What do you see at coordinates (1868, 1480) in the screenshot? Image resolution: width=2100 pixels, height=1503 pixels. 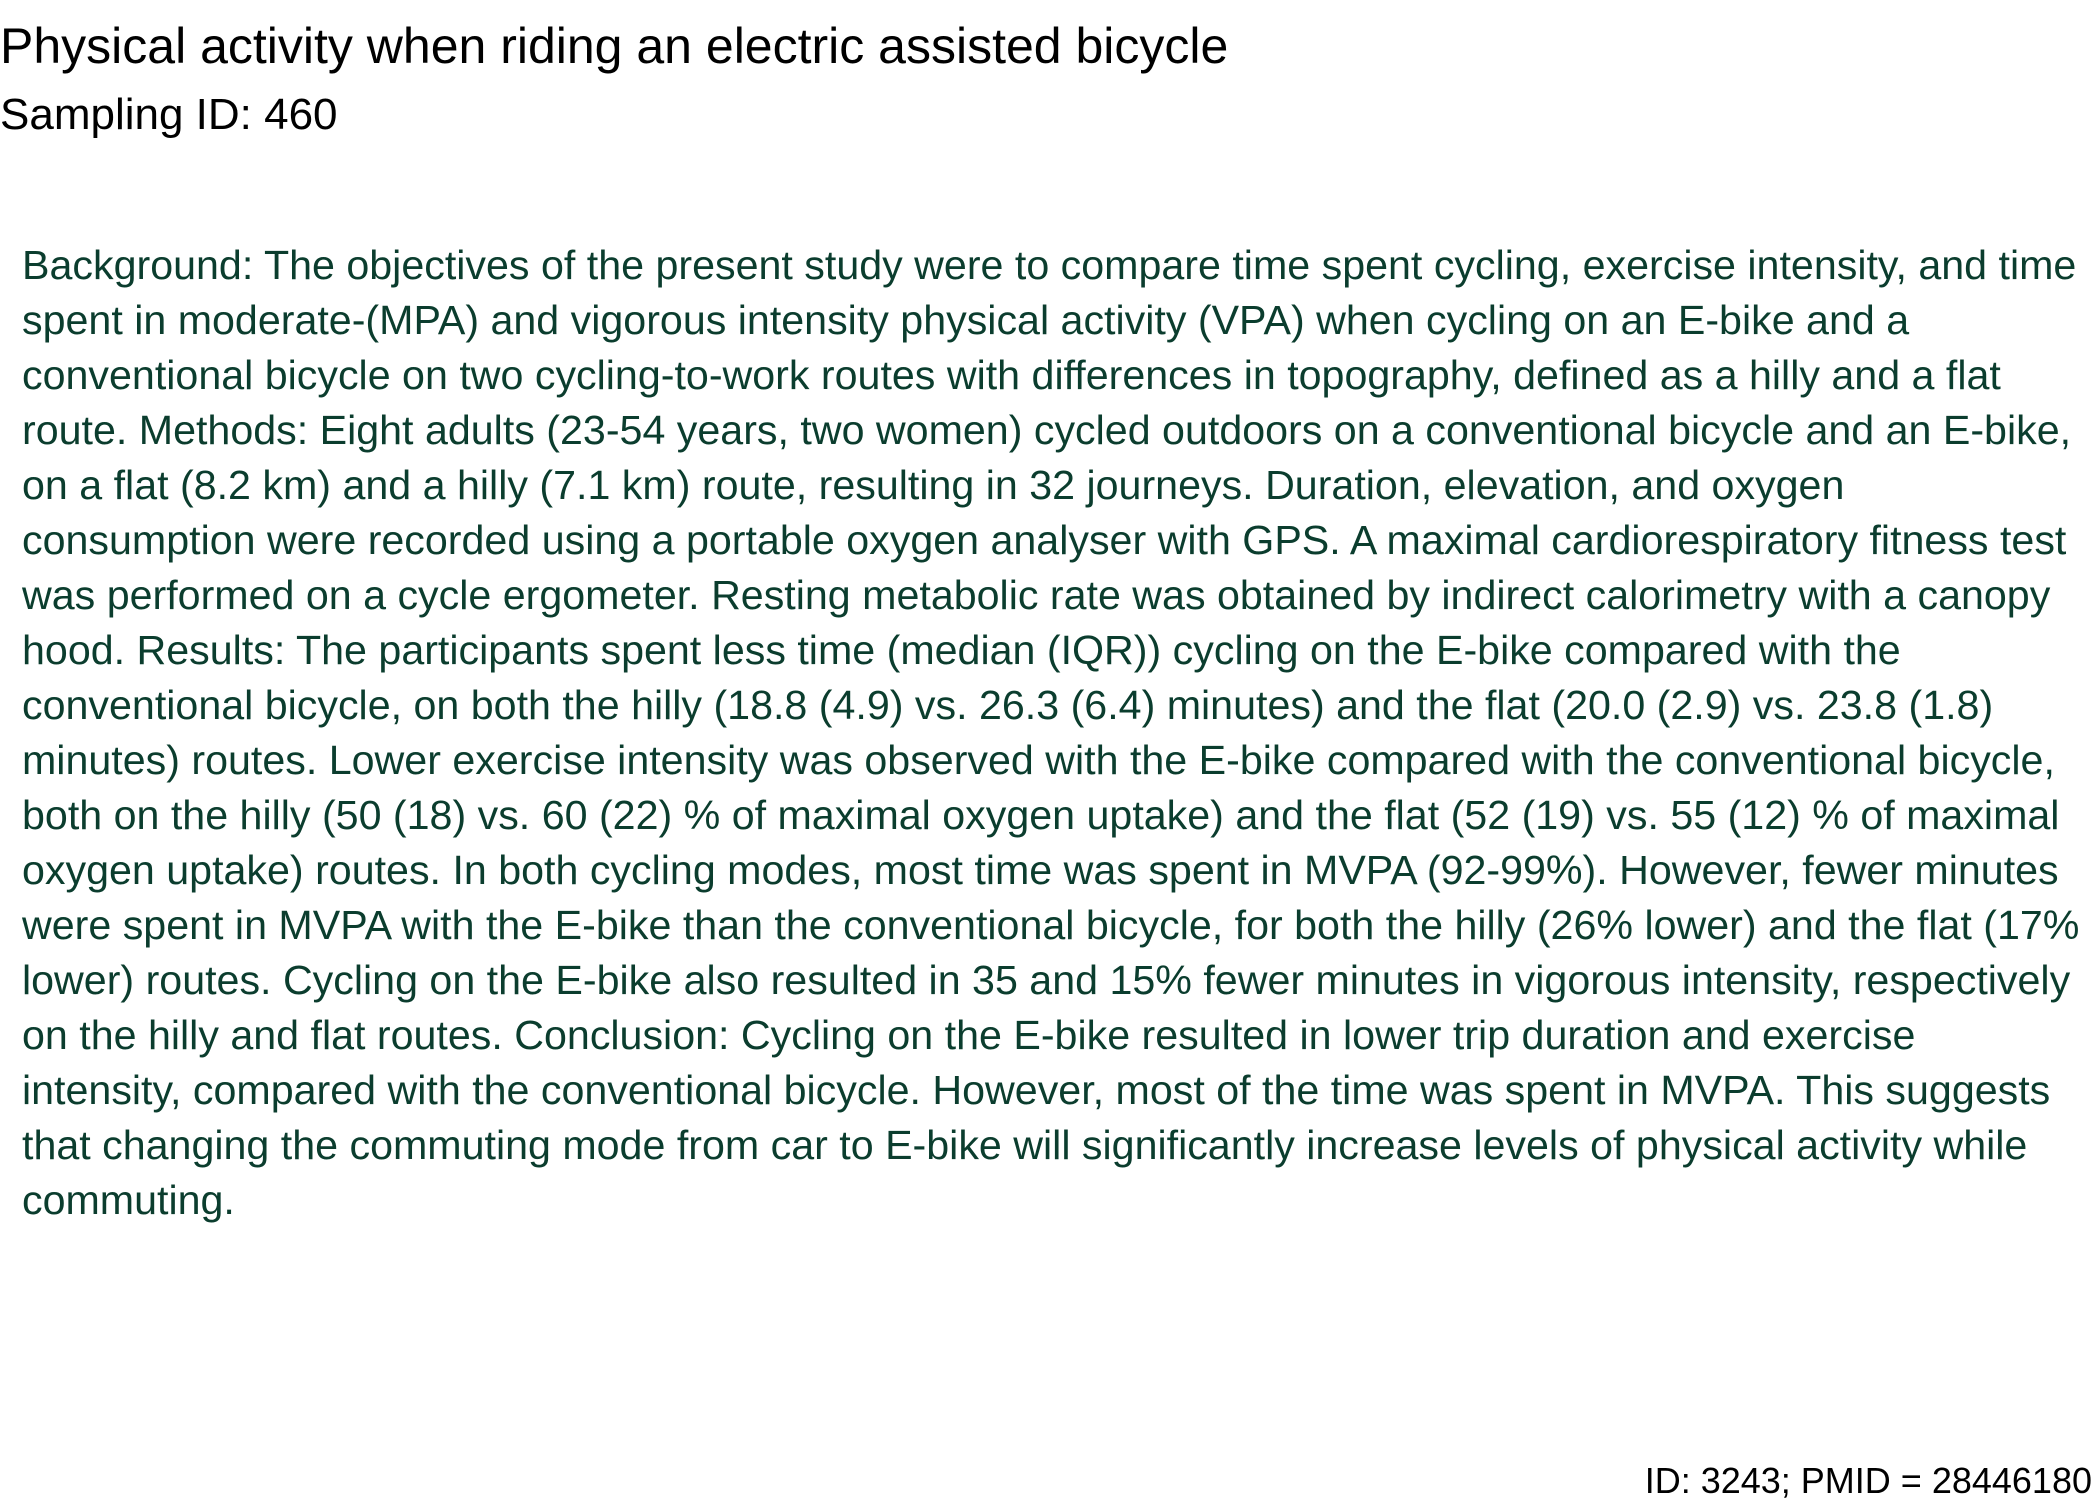 I see `document-id-footer: ID: 3243; PMID = 28446180` at bounding box center [1868, 1480].